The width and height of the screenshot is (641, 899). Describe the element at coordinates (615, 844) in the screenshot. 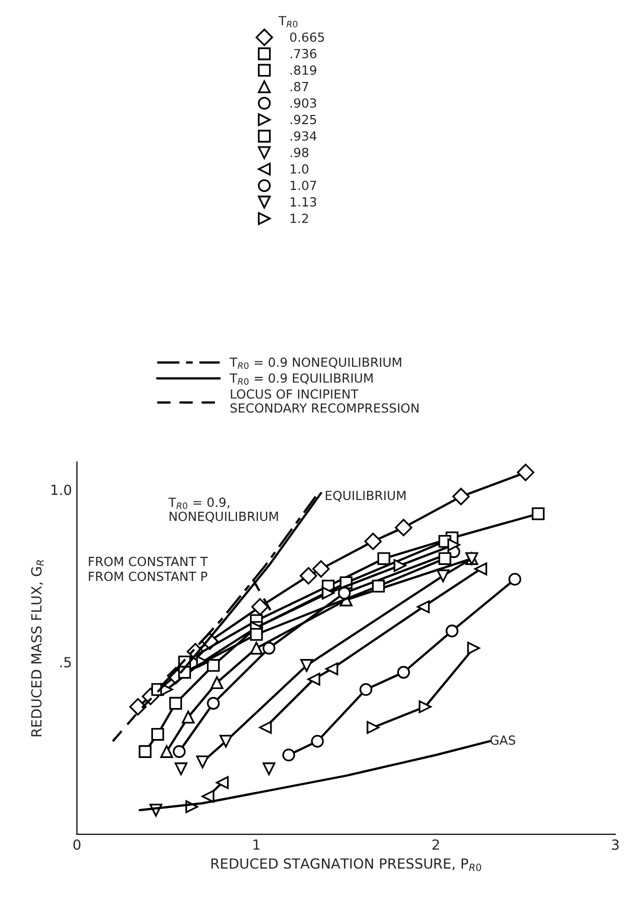

I see `x-tick-label: 3` at that location.